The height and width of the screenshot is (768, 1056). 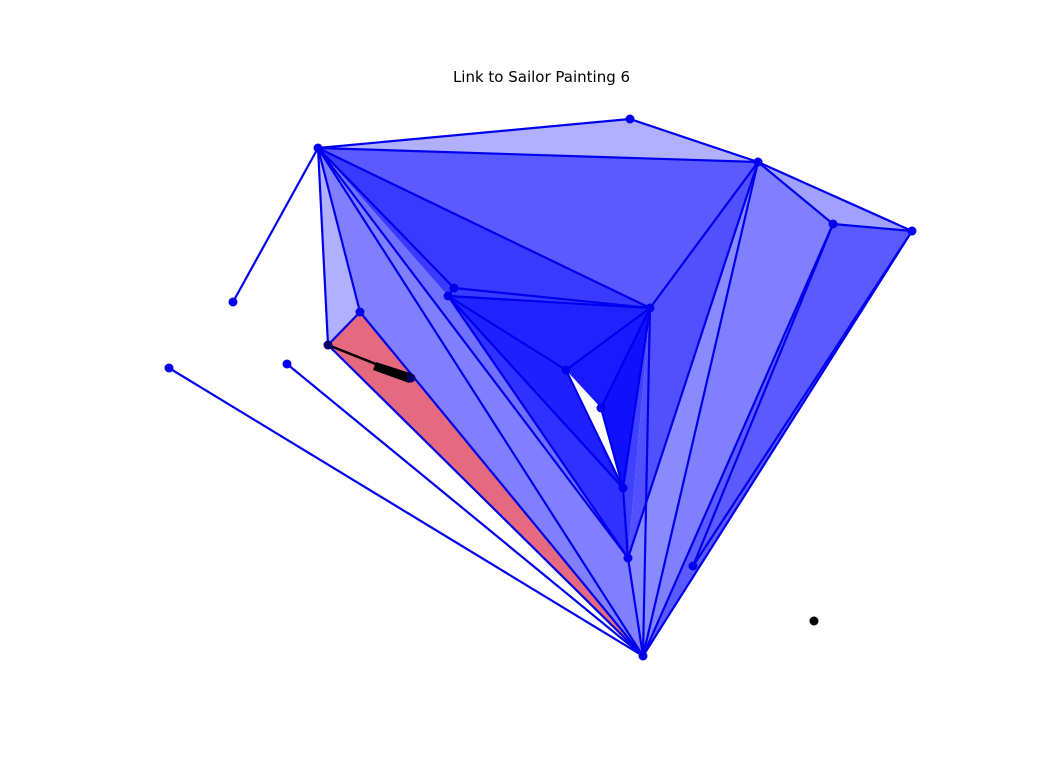 I want to click on drag-pointer, so click(x=370, y=363).